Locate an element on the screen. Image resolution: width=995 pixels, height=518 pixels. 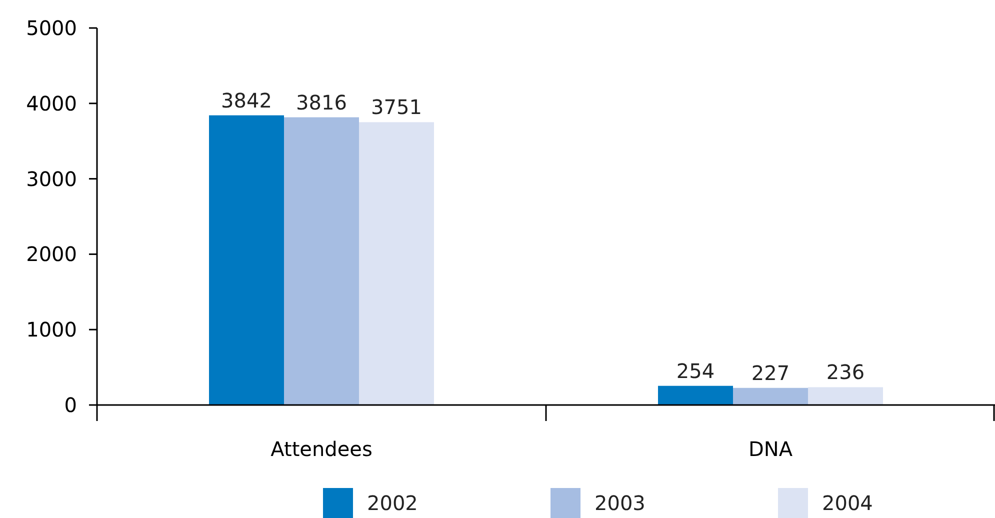
data-label: 3751 is located at coordinates (396, 107).